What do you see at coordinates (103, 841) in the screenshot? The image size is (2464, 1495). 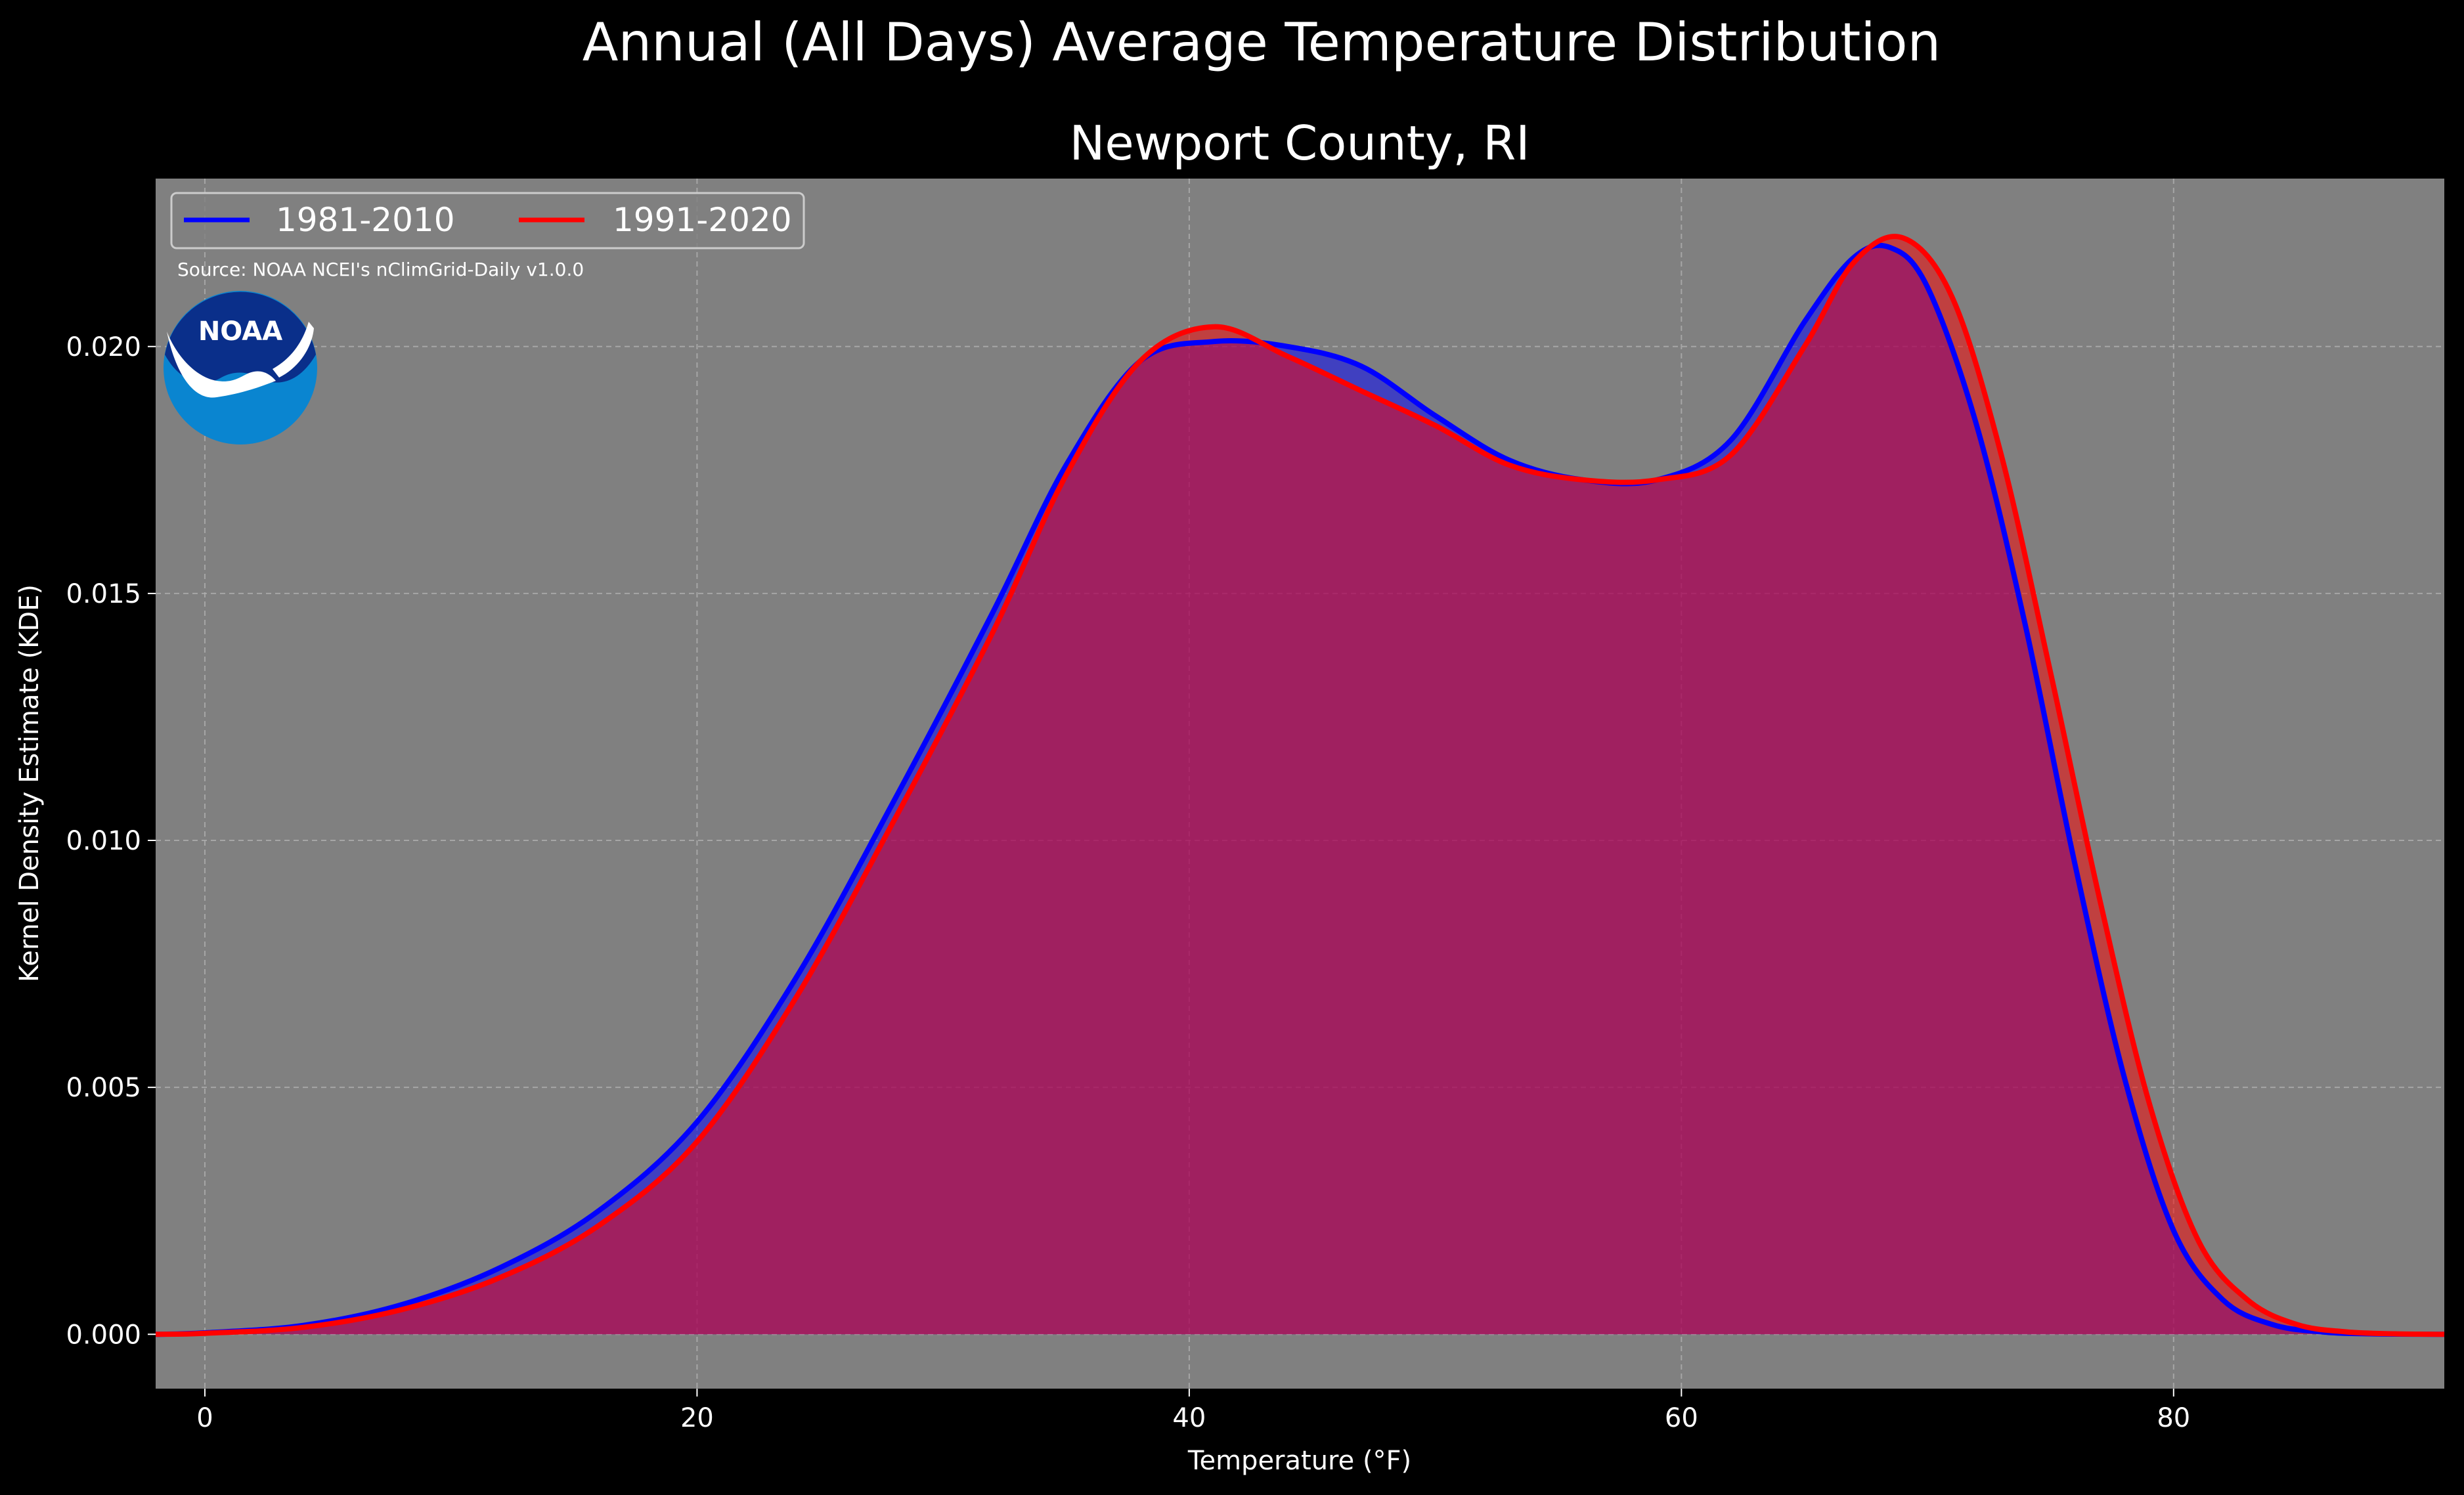 I see `y-tick-label: 0.010` at bounding box center [103, 841].